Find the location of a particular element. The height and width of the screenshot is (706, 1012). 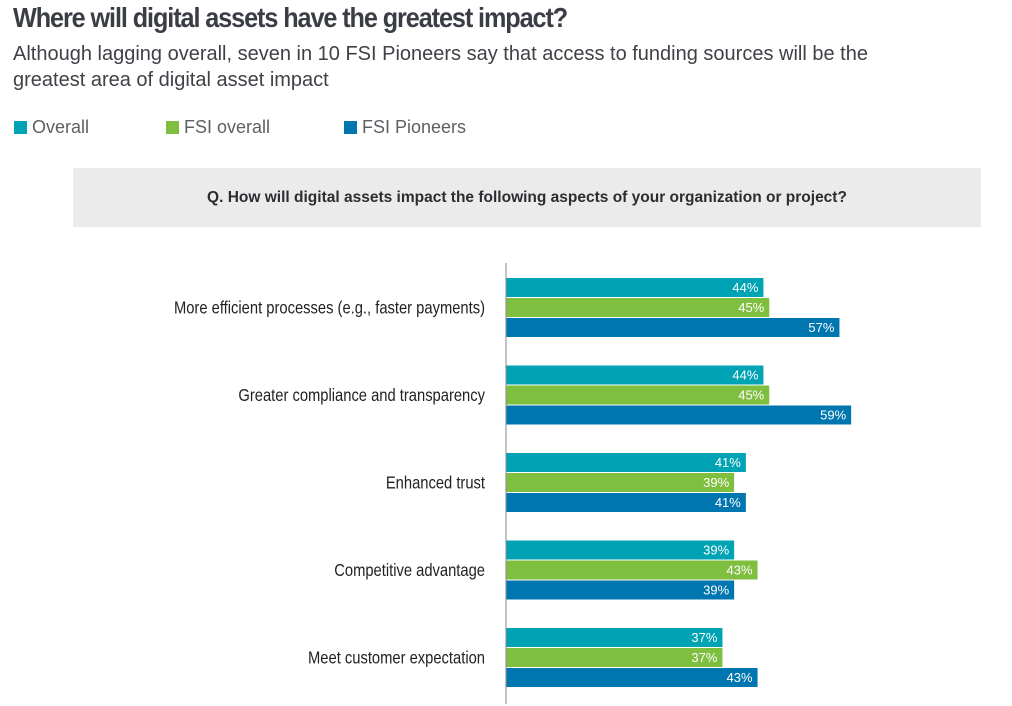

category-label: Meet customer expectation is located at coordinates (396, 658).